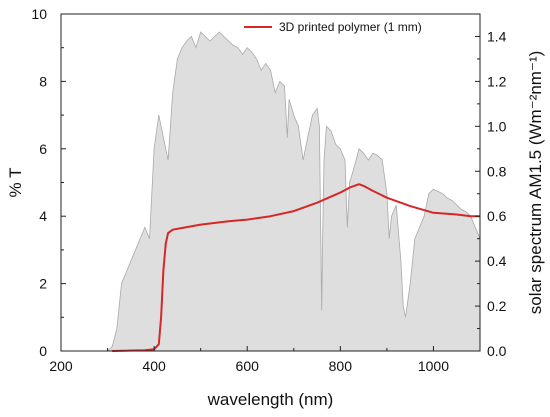  What do you see at coordinates (535, 183) in the screenshot?
I see `y2-axis-title: solar spectrum AM1.5 (Wm⁻²nm⁻¹)` at bounding box center [535, 183].